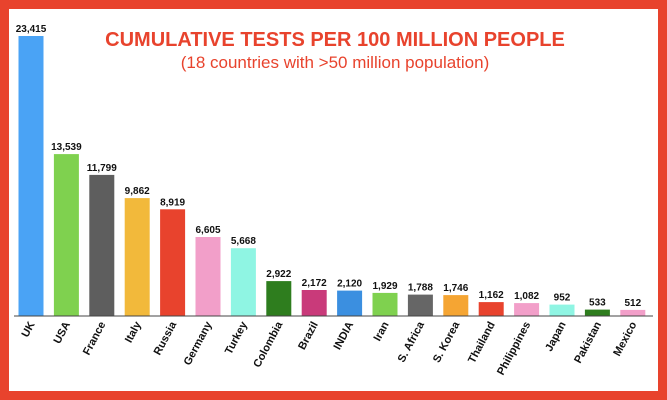  I want to click on category-label: UK, so click(29, 330).